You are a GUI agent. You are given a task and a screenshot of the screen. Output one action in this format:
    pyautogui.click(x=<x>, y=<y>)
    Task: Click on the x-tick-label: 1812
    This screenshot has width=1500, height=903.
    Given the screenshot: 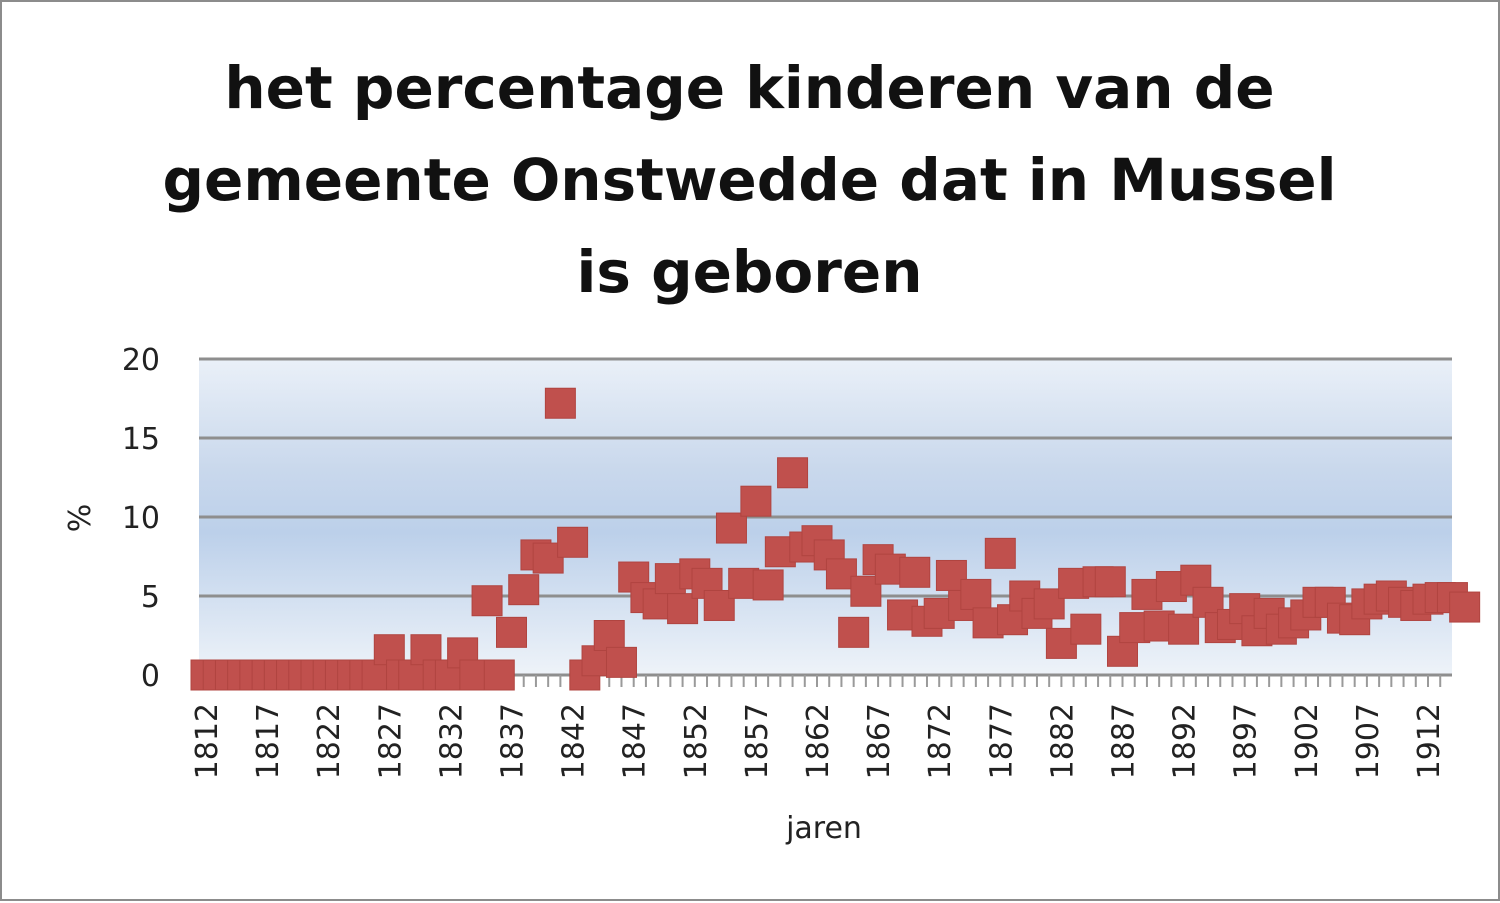 What is the action you would take?
    pyautogui.click(x=207, y=741)
    